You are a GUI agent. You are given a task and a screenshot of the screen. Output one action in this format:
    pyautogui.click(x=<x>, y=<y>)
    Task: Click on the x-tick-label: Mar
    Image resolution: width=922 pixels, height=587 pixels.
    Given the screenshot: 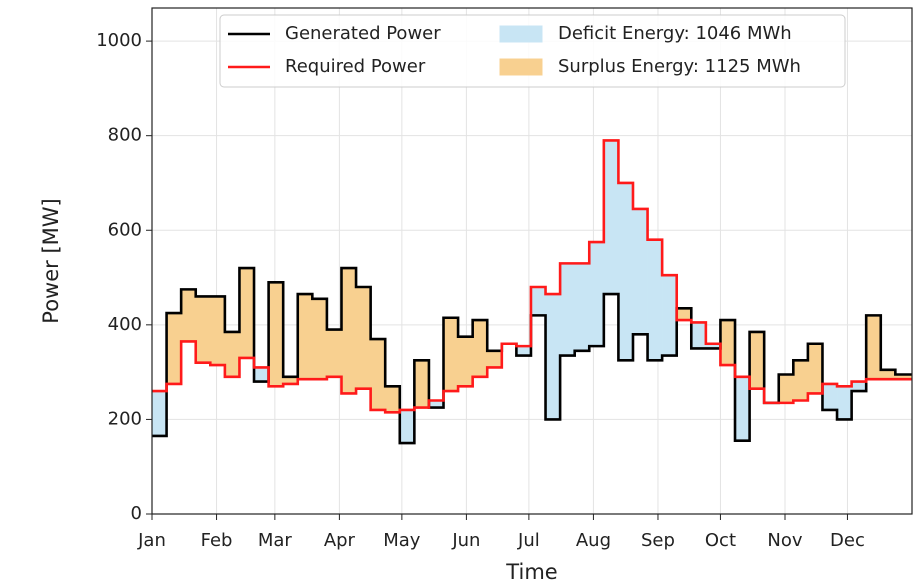 What is the action you would take?
    pyautogui.click(x=275, y=540)
    